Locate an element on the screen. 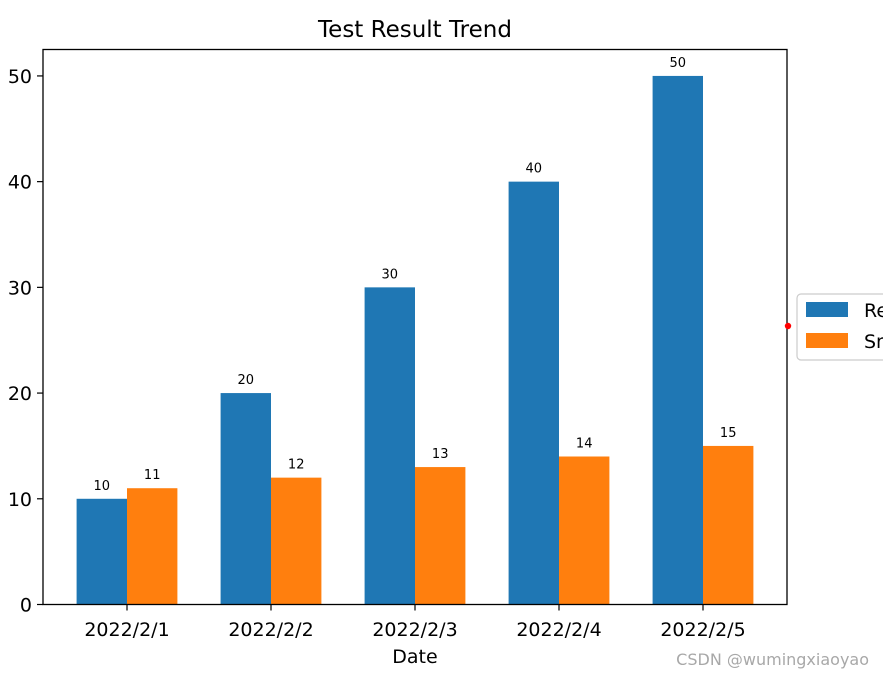  y-axis: 0 10 20 30 40 50 is located at coordinates (25, 341).